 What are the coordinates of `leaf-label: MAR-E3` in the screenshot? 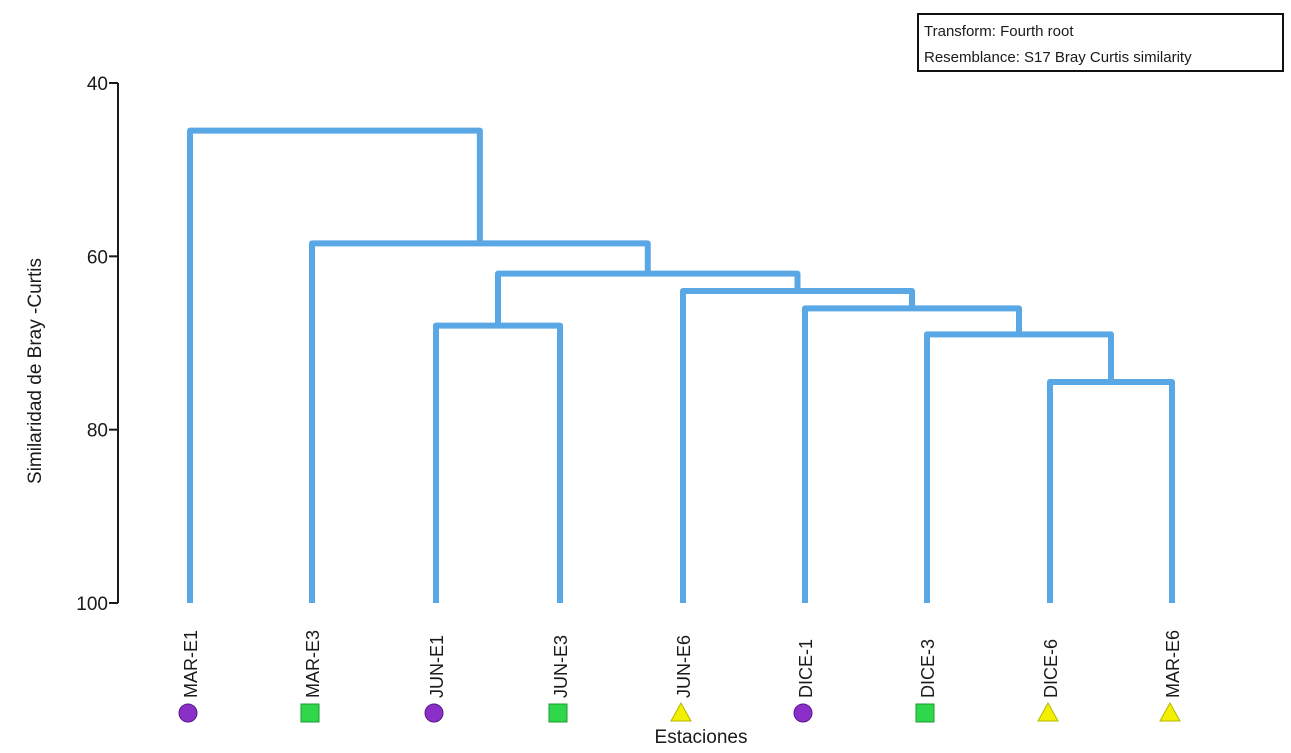 It's located at (313, 664).